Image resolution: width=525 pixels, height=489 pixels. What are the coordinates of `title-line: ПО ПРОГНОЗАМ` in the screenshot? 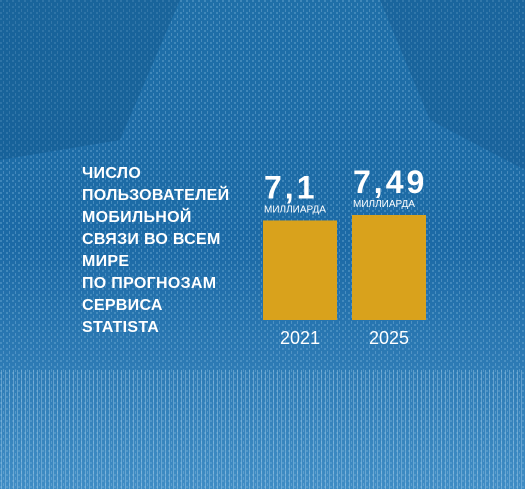 It's located at (149, 283).